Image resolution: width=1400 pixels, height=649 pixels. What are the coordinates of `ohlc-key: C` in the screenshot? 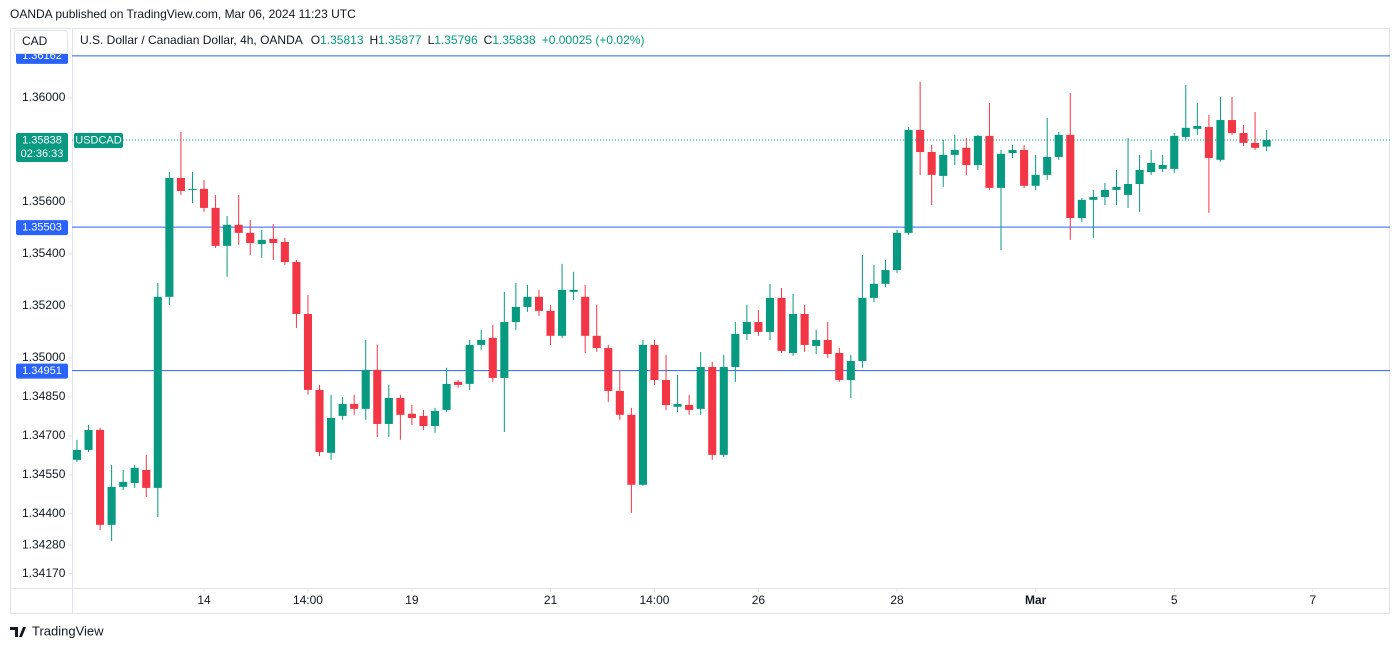 It's located at (488, 40).